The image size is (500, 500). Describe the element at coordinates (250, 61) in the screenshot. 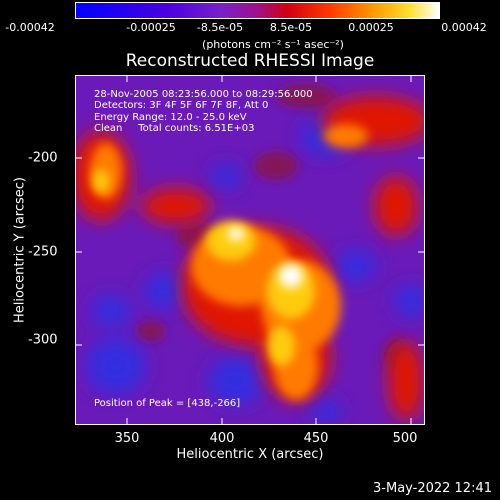

I see `image-title: Reconstructed RHESSI Image` at that location.